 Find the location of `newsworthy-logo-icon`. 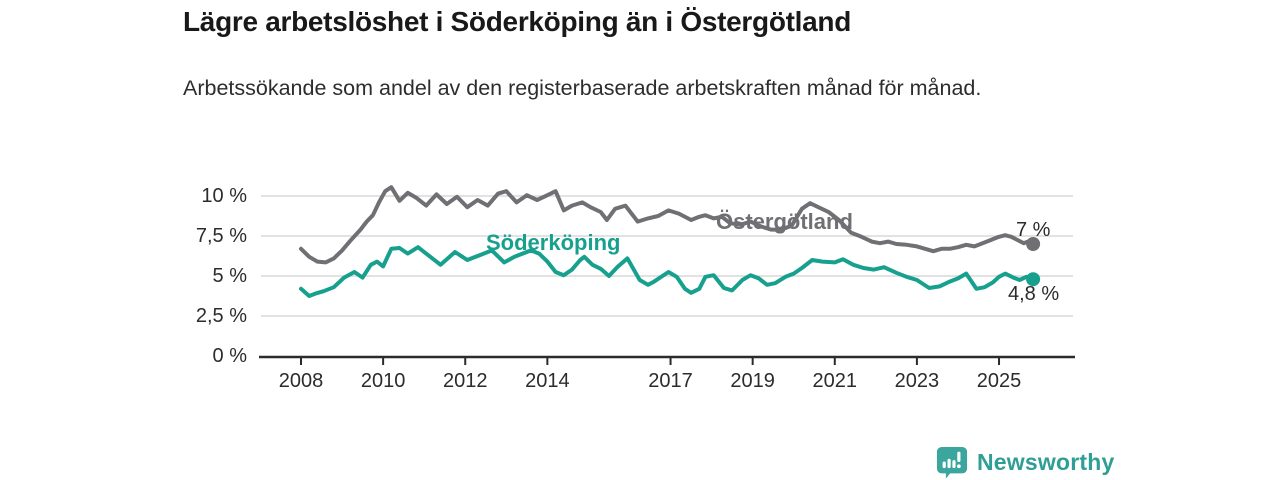

newsworthy-logo-icon is located at coordinates (952, 462).